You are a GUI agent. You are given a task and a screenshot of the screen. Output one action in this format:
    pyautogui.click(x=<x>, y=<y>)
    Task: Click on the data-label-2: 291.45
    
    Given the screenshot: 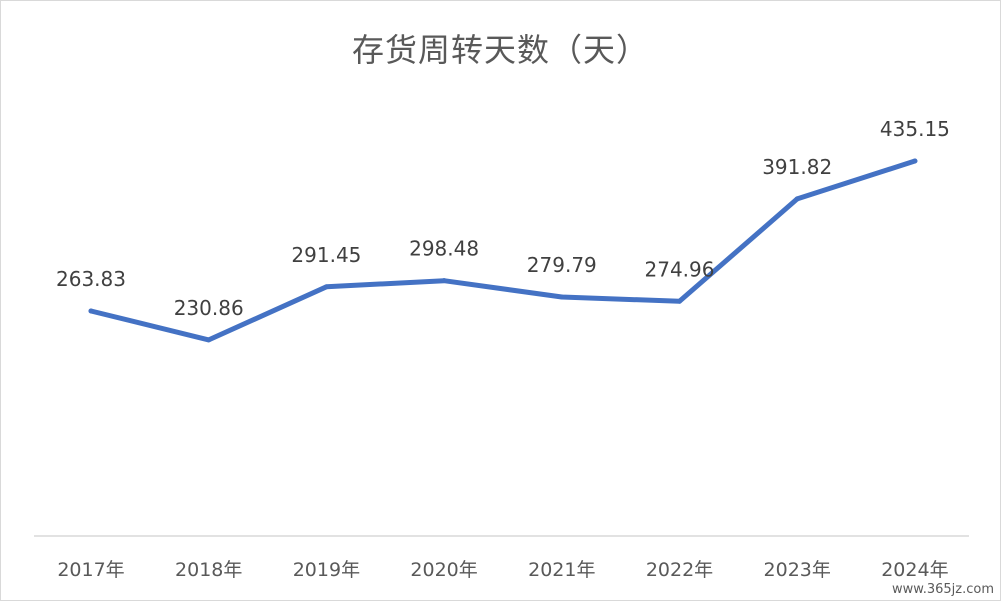 What is the action you would take?
    pyautogui.click(x=326, y=255)
    